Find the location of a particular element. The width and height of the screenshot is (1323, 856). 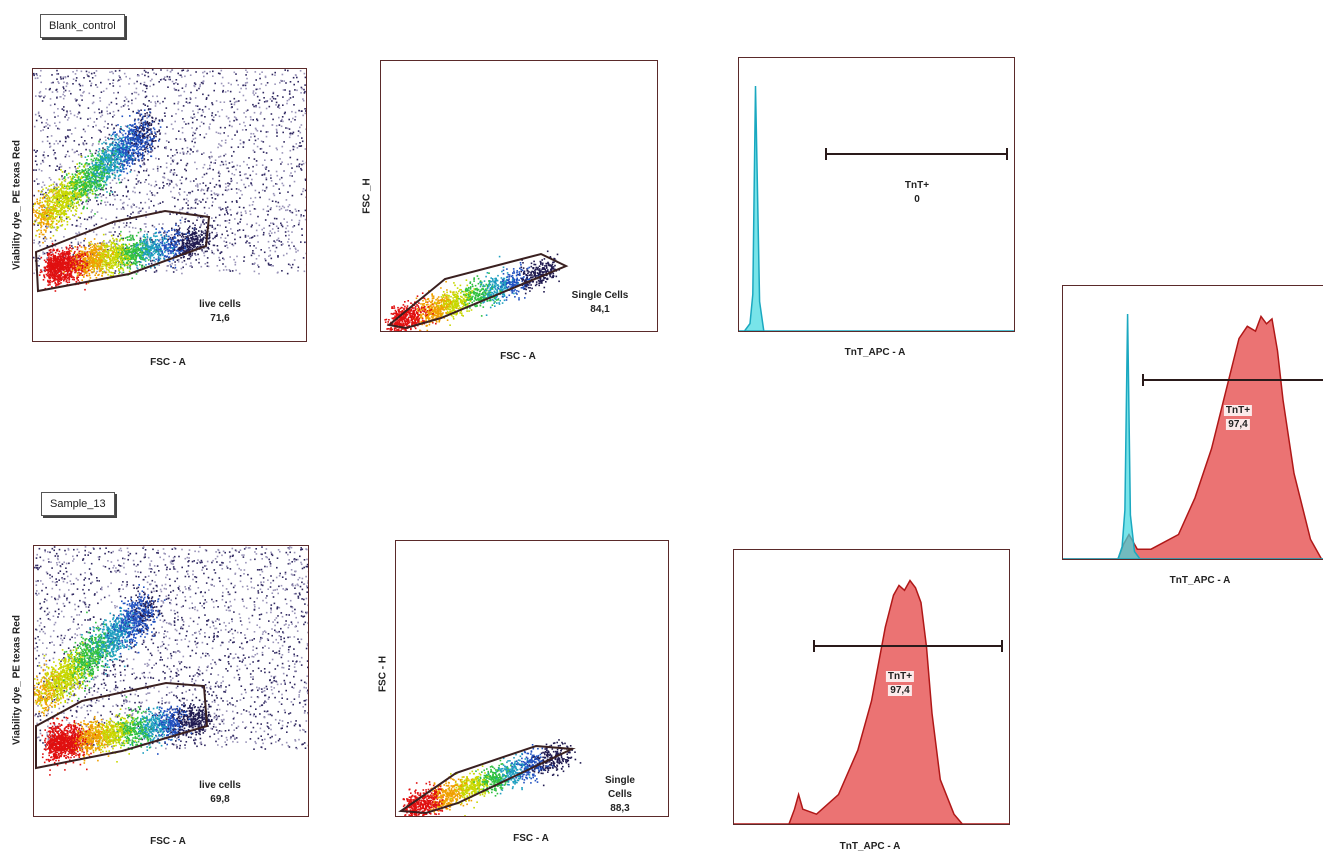

blank-singlet-plot: Single Cells 84,1 is located at coordinates (519, 196).